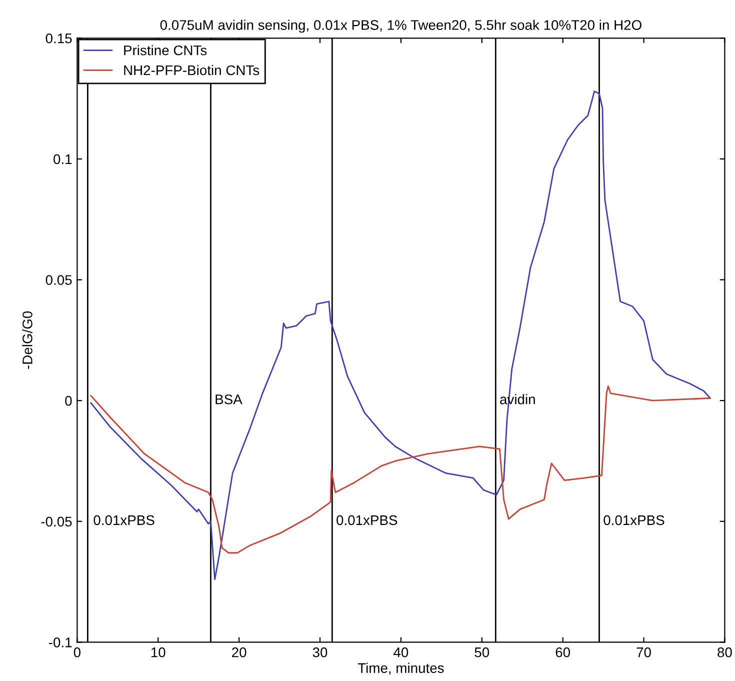 This screenshot has width=735, height=681. What do you see at coordinates (60, 643) in the screenshot?
I see `y-tick-label: -0.1` at bounding box center [60, 643].